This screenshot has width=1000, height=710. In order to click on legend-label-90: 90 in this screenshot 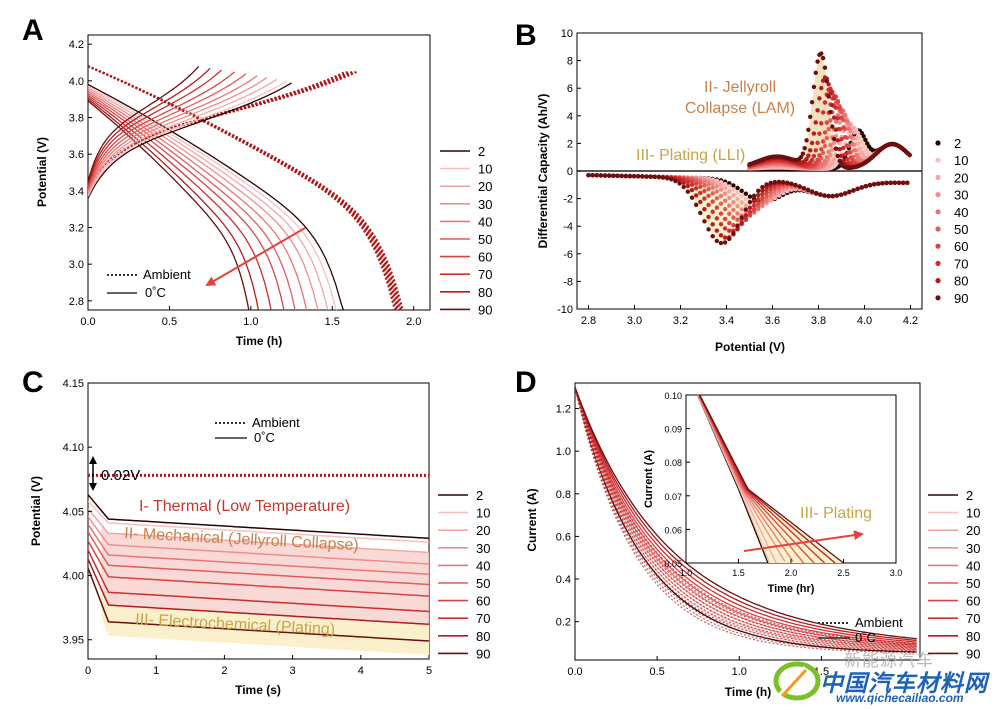, I will do `click(485, 309)`.